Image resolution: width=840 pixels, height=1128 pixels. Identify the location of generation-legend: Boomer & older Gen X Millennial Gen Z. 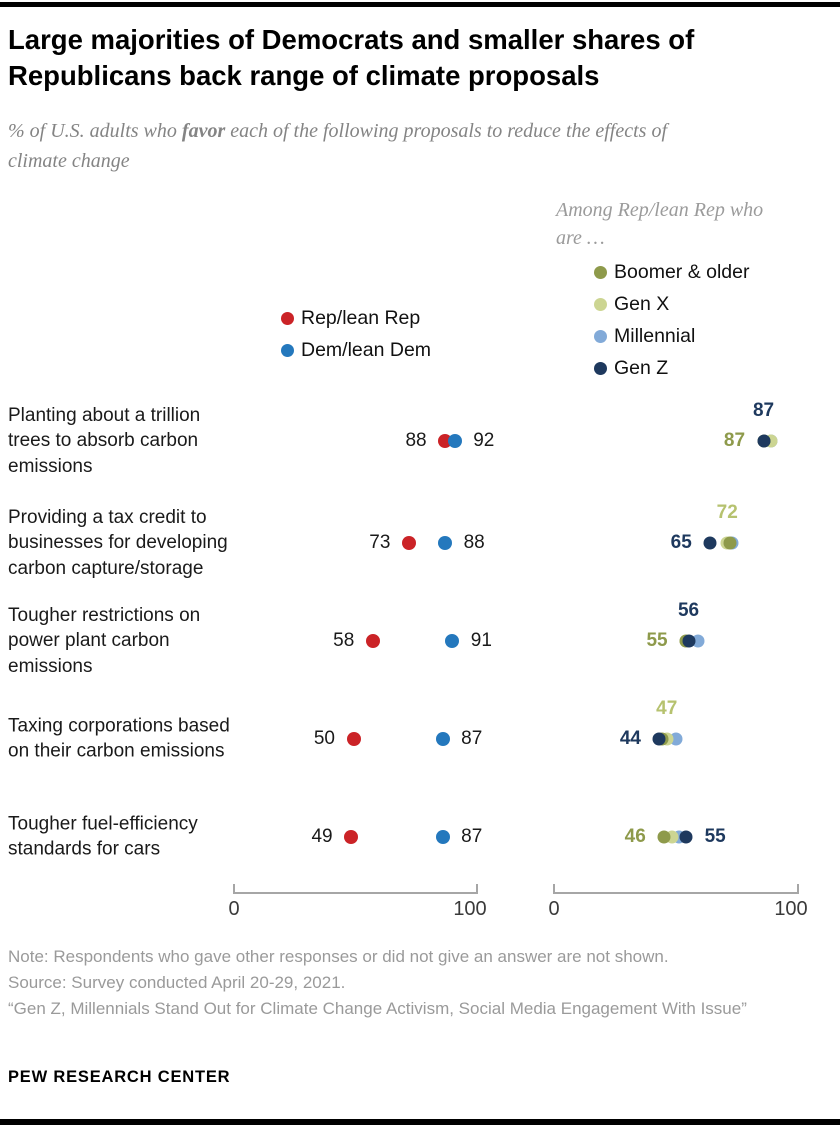
(671, 325).